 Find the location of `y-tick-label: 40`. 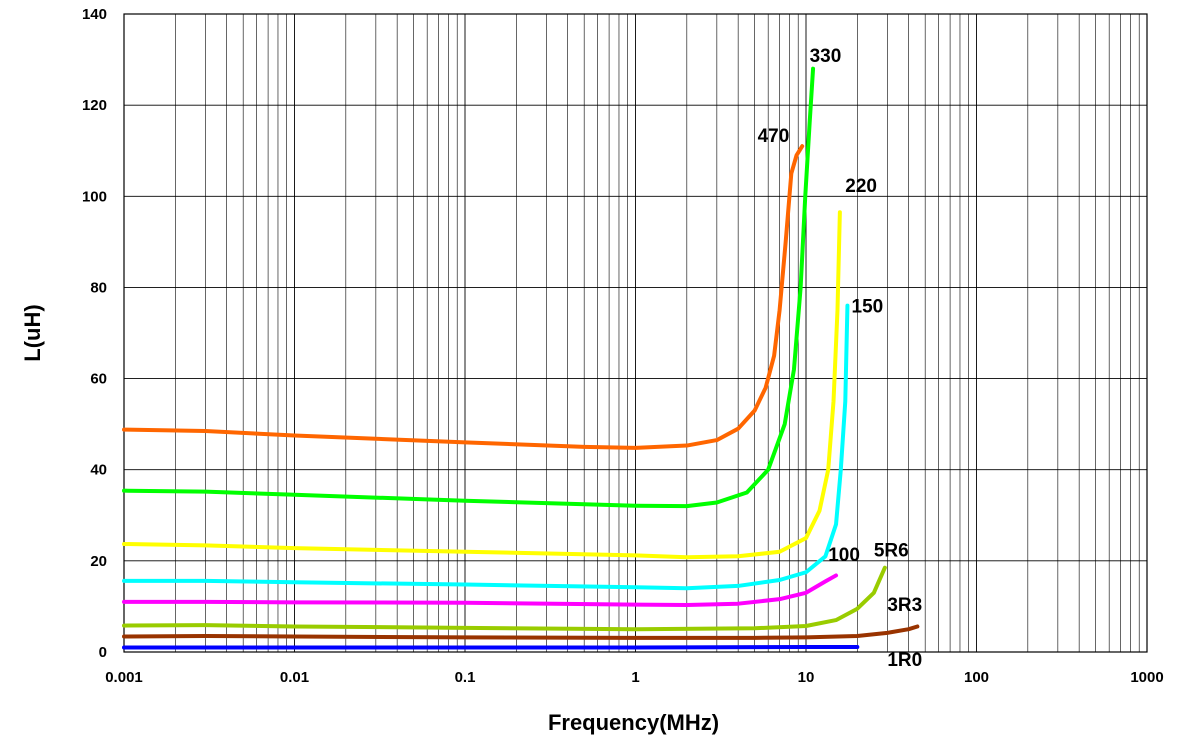

y-tick-label: 40 is located at coordinates (98, 470).